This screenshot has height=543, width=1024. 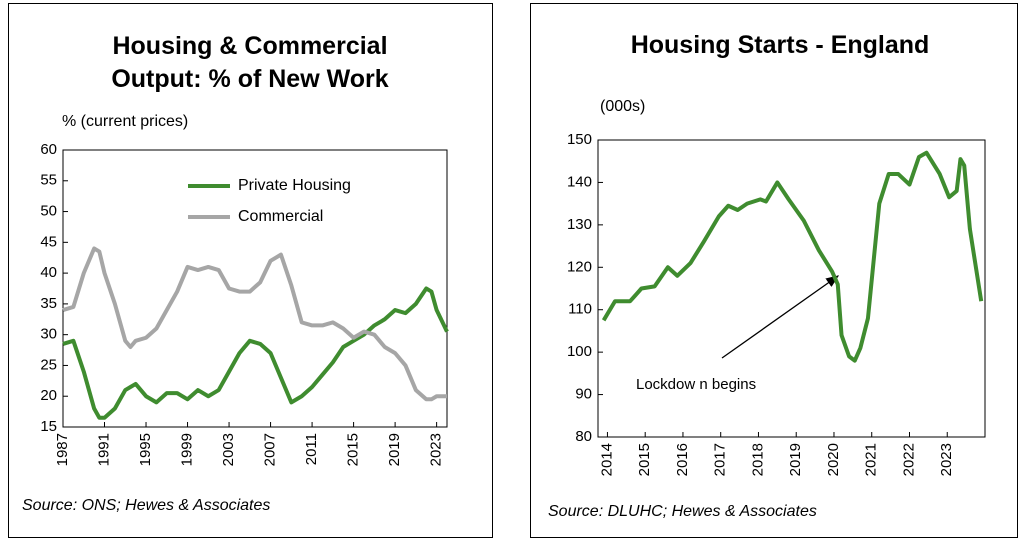 What do you see at coordinates (780, 317) in the screenshot?
I see `annotation-arrow` at bounding box center [780, 317].